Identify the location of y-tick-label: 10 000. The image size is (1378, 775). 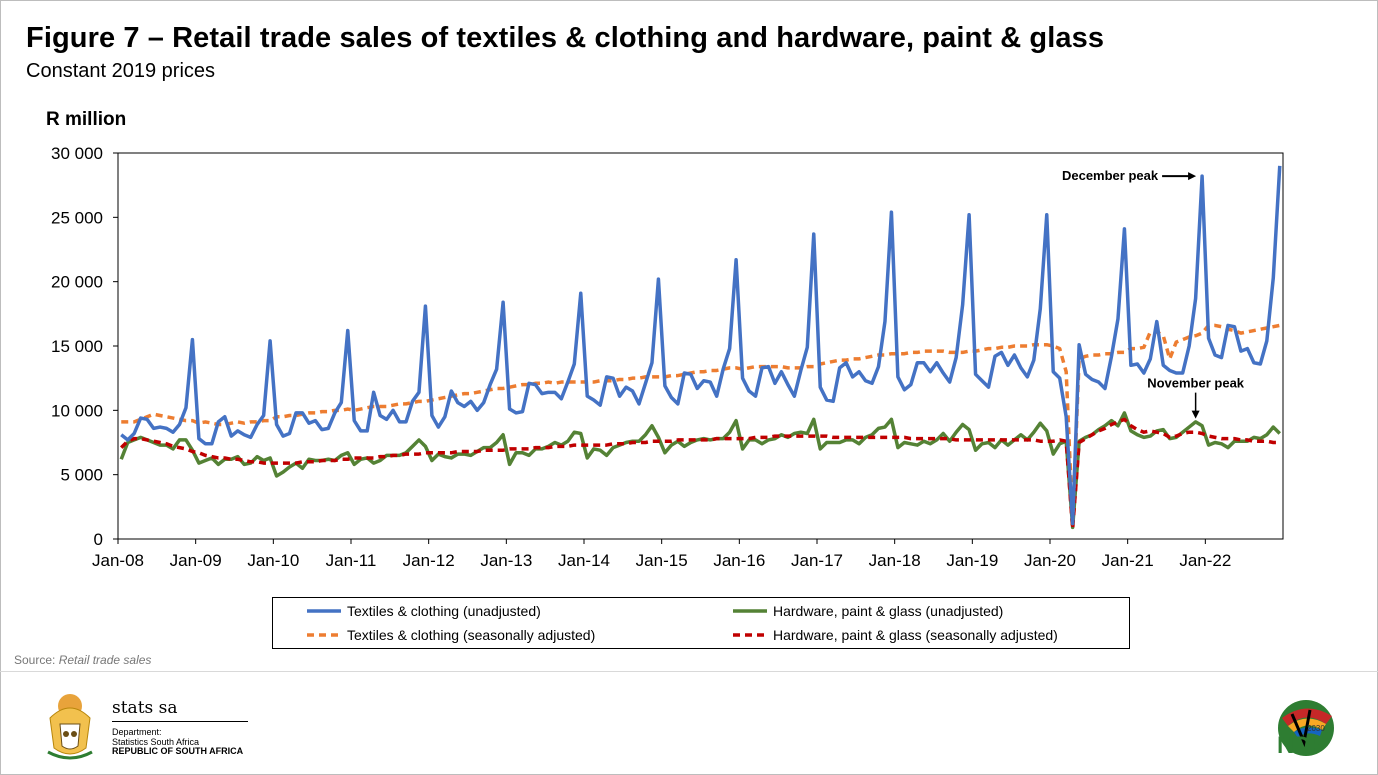
(77, 410).